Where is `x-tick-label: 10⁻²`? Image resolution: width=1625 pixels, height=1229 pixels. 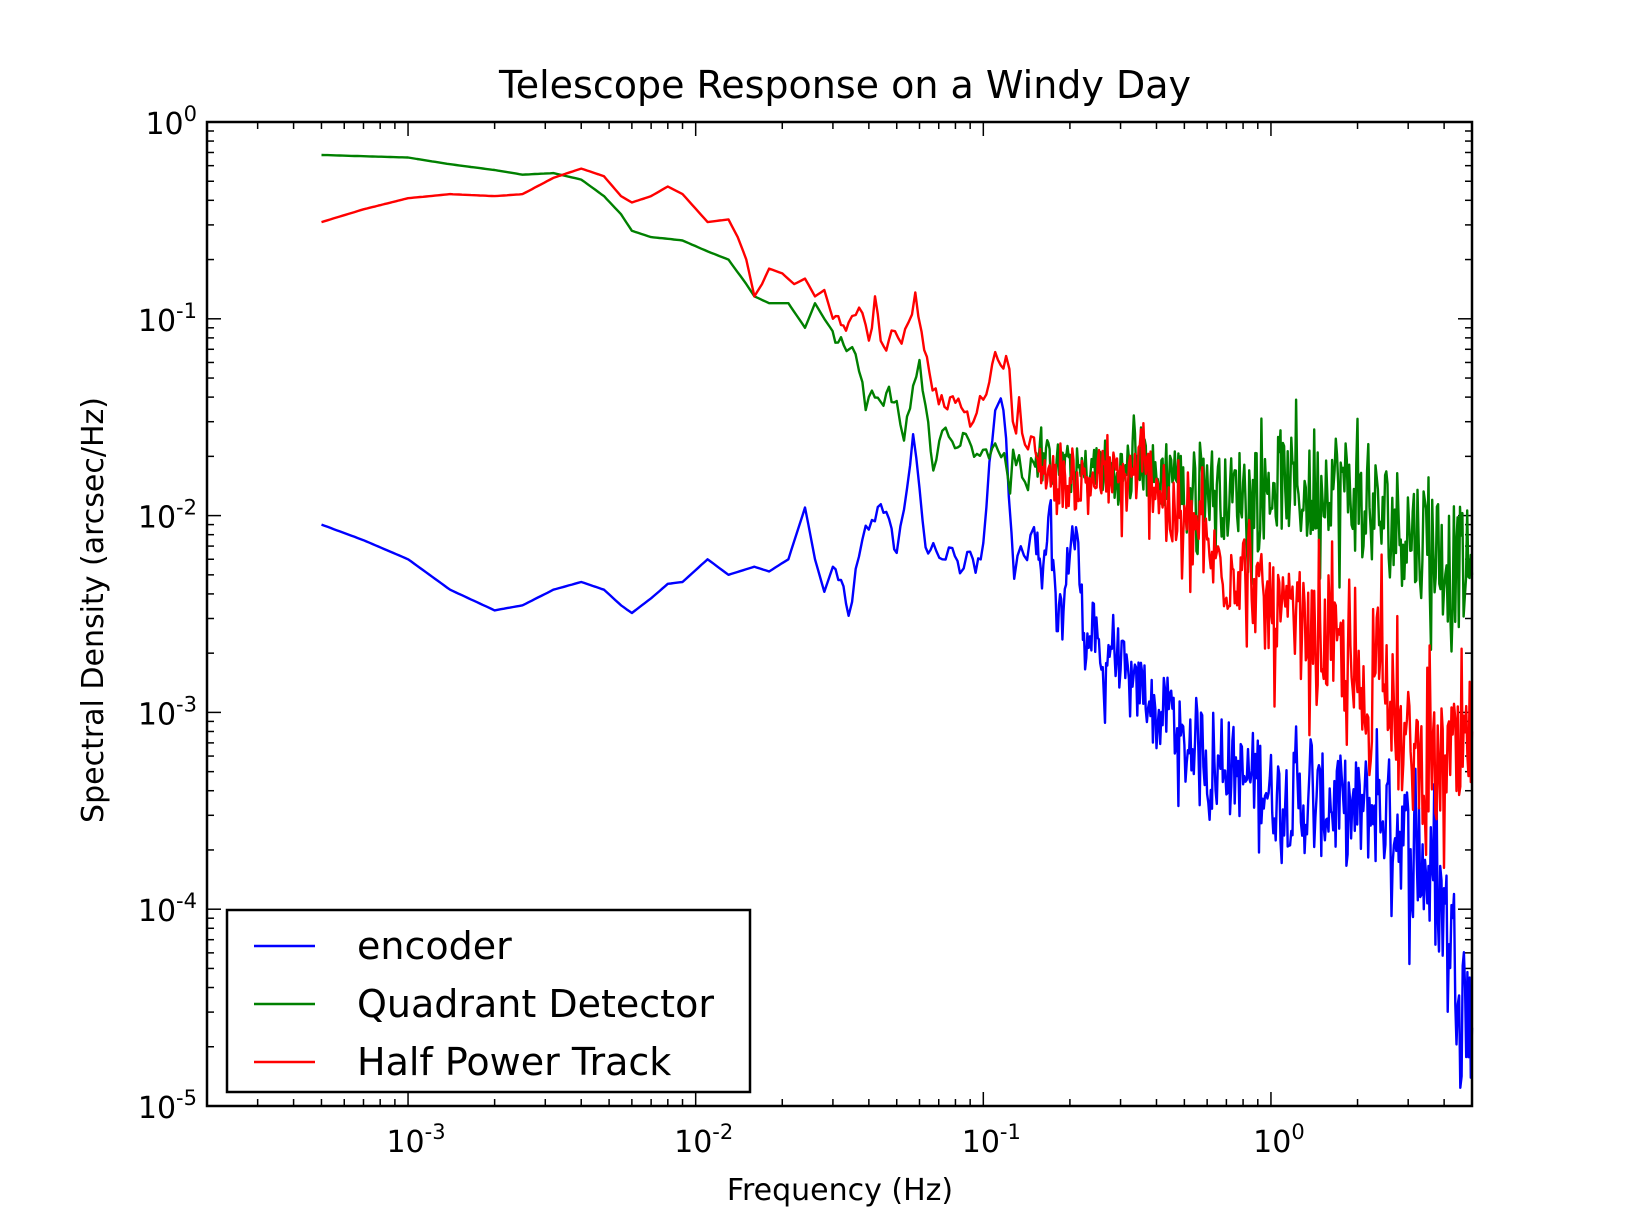 x-tick-label: 10⁻² is located at coordinates (703, 1140).